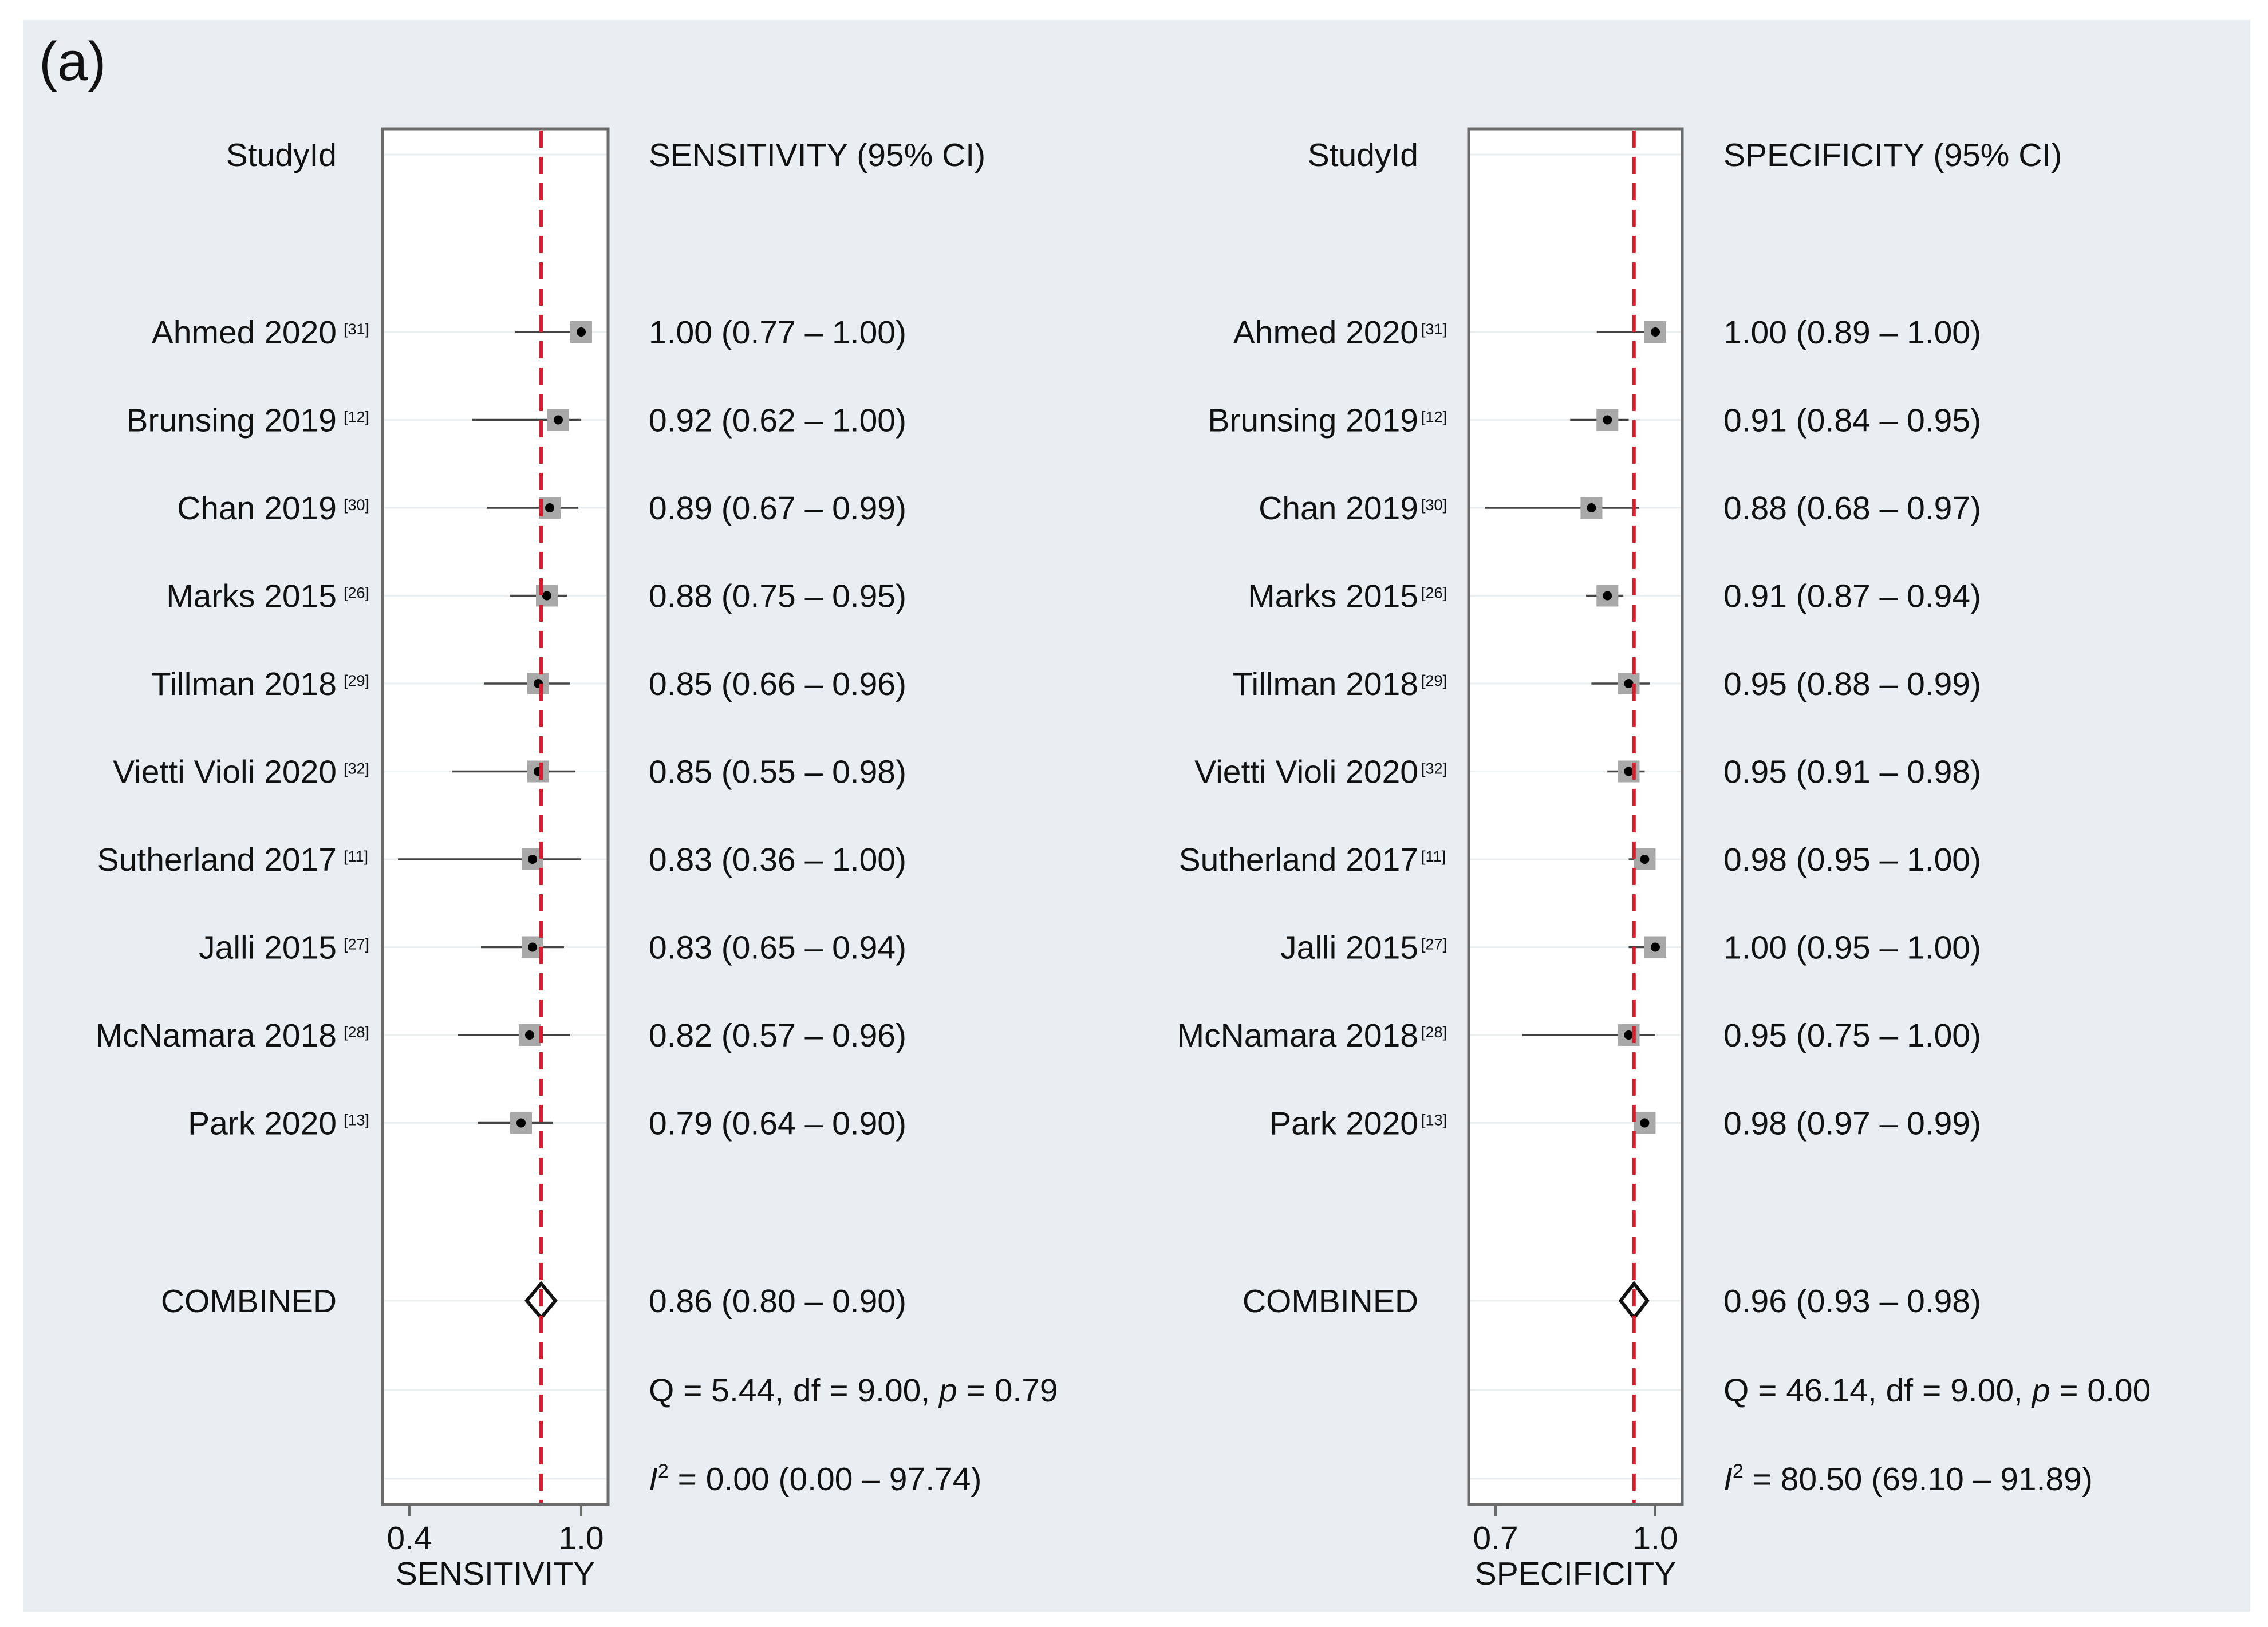 This screenshot has width=2268, height=1627. I want to click on spec-df: , df = 9.00,, so click(1950, 1391).